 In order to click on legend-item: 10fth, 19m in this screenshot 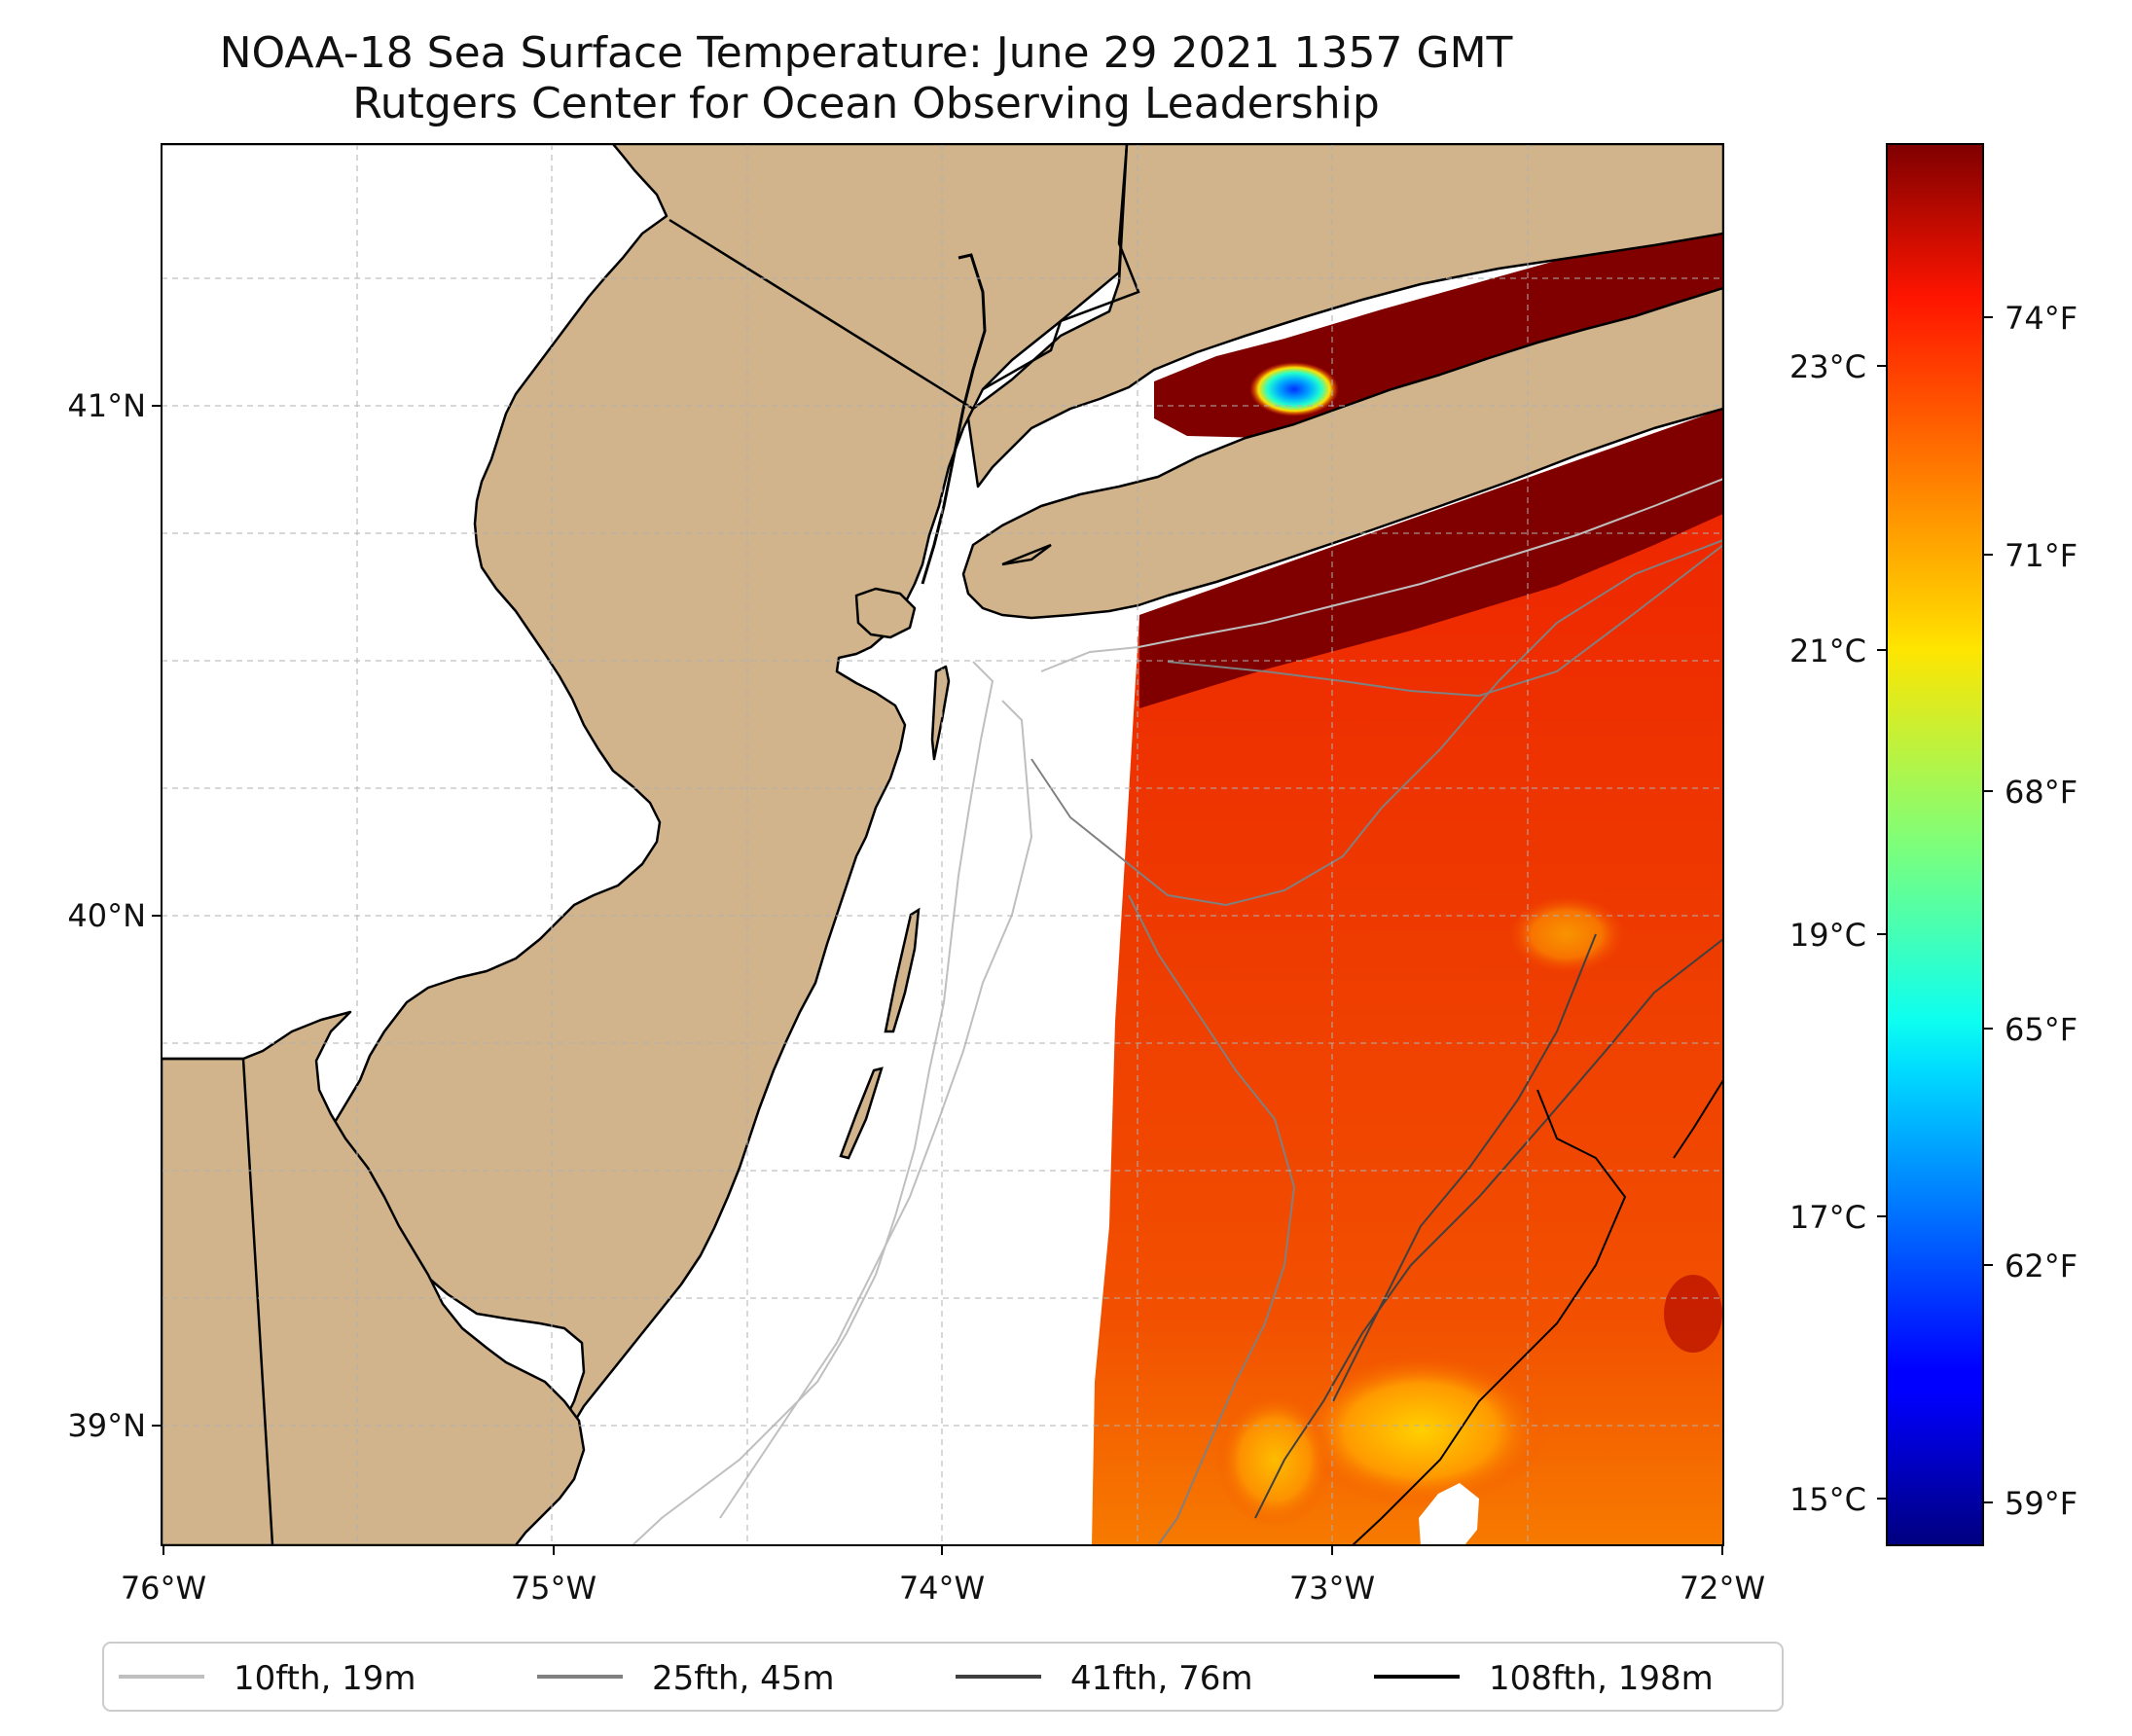, I will do `click(268, 1679)`.